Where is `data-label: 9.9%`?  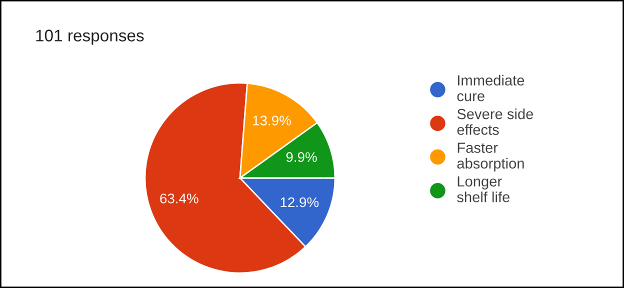
data-label: 9.9% is located at coordinates (301, 157).